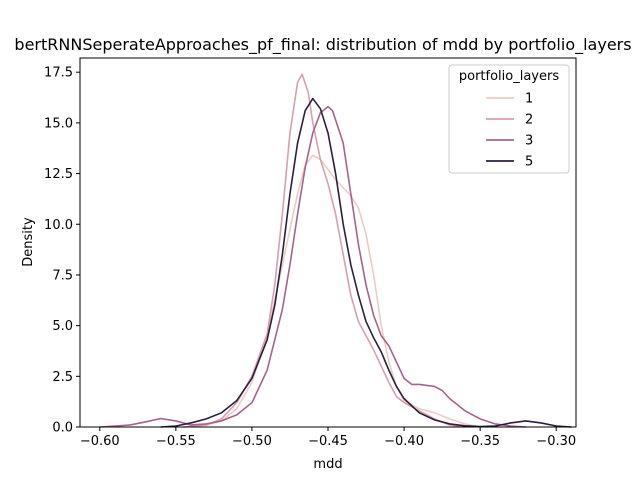  What do you see at coordinates (28, 242) in the screenshot?
I see `y-axis-label: Density` at bounding box center [28, 242].